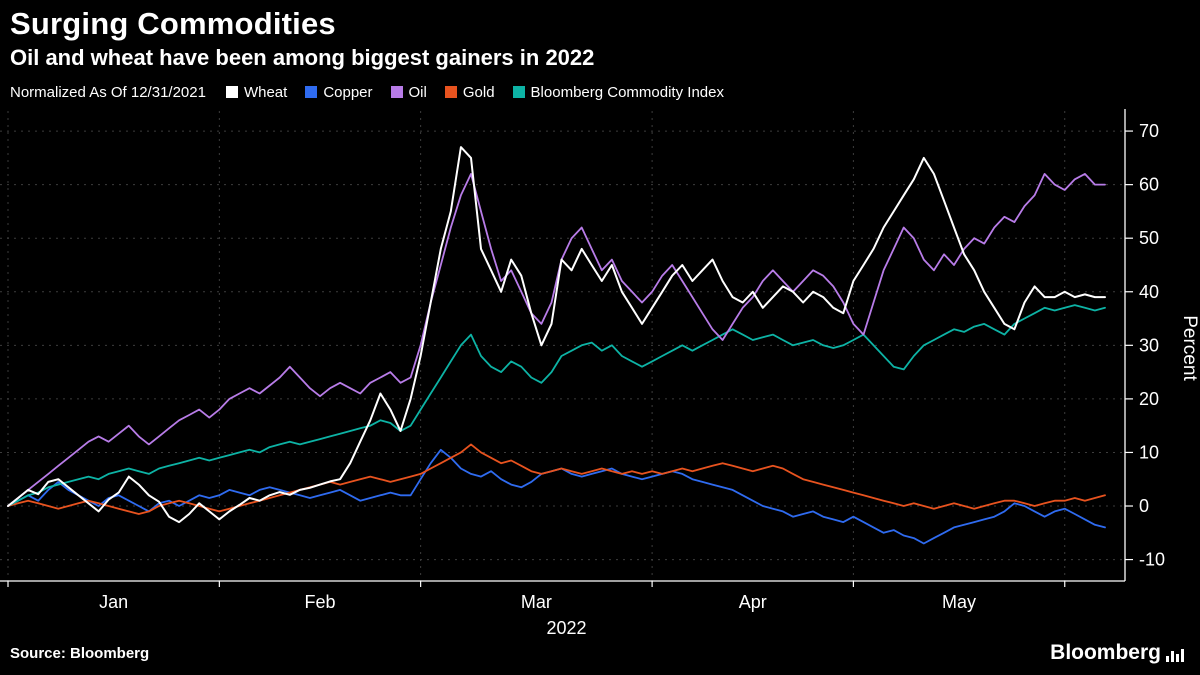 The width and height of the screenshot is (1200, 675). What do you see at coordinates (566, 628) in the screenshot?
I see `x-axis-year-label: 2022` at bounding box center [566, 628].